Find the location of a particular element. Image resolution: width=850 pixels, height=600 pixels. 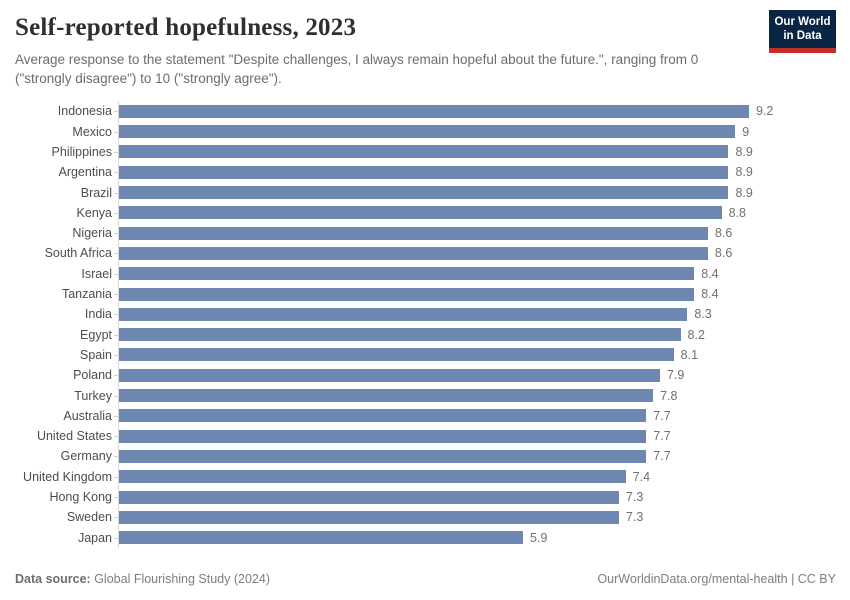

country-label: Germany is located at coordinates (86, 456).